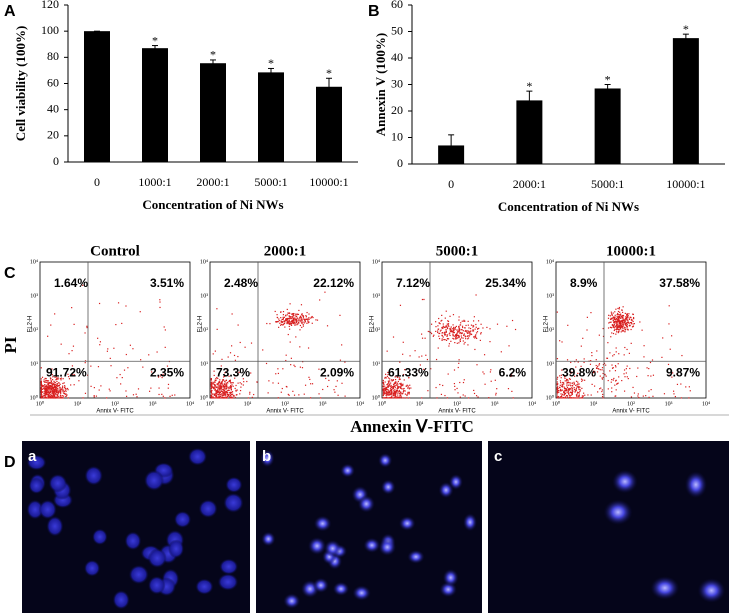 The width and height of the screenshot is (729, 613). I want to click on x-tick-label: 10⁰, so click(382, 403).